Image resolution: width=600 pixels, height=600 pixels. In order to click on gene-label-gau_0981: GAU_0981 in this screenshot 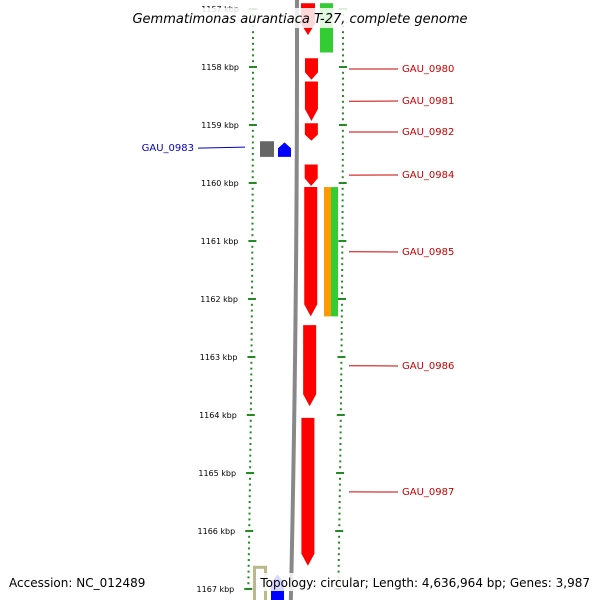, I will do `click(428, 101)`.